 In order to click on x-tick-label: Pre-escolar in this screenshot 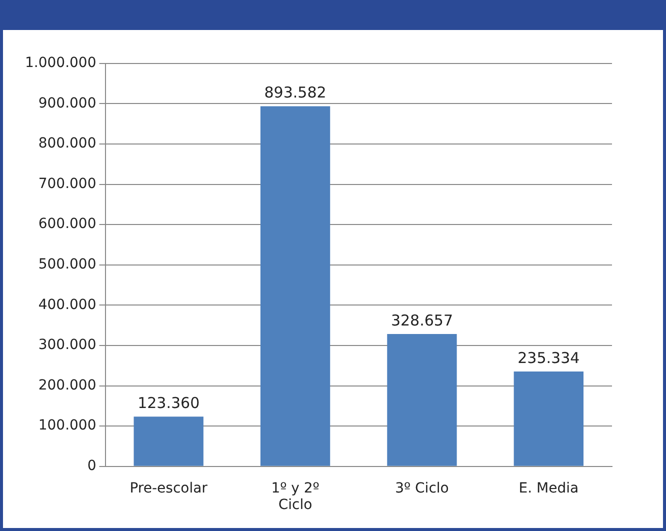, I will do `click(169, 488)`.